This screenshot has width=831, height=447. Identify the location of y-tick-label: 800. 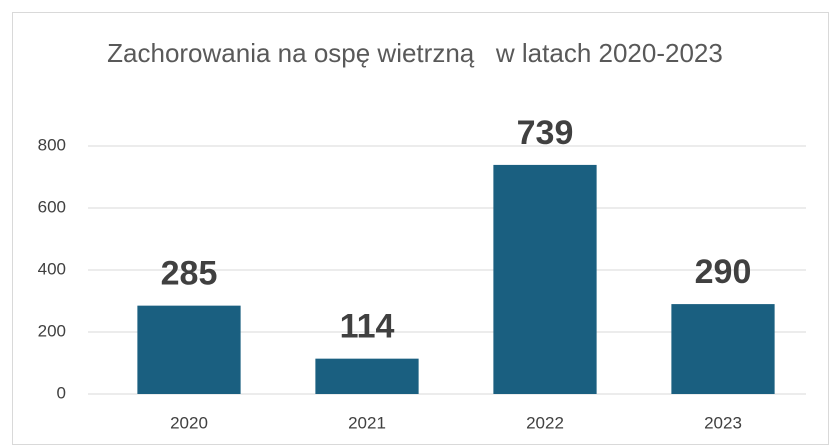
(52, 144).